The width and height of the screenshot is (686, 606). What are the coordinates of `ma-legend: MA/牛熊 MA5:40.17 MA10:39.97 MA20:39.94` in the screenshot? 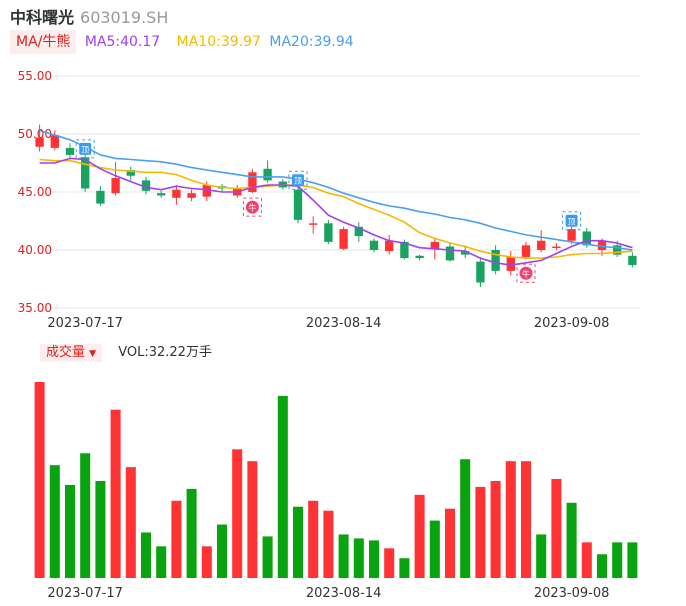 It's located at (182, 42).